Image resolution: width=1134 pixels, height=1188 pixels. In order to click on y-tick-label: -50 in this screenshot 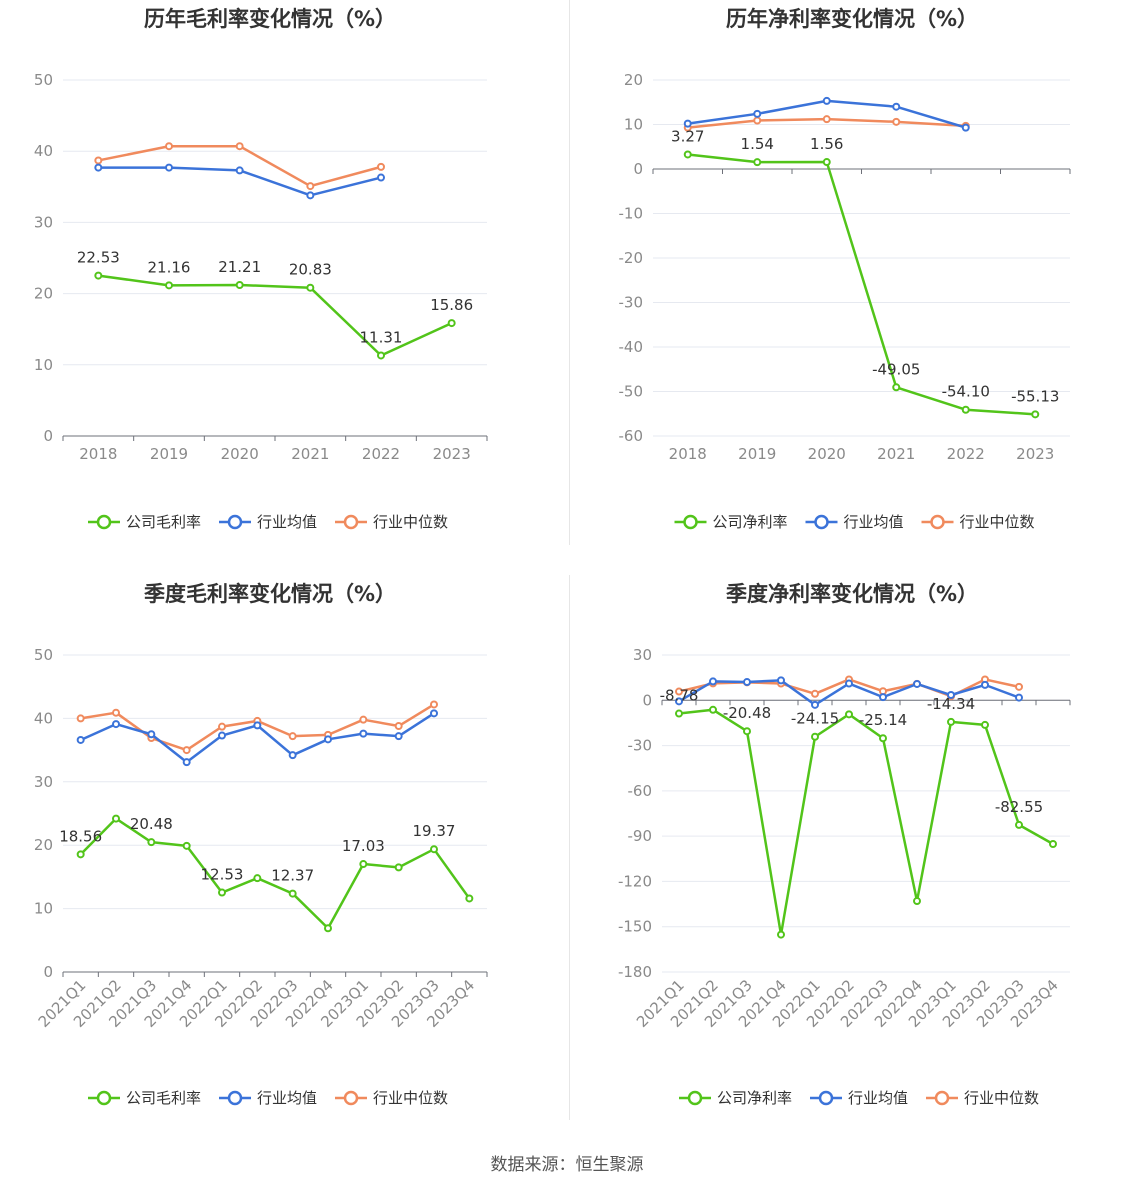, I will do `click(631, 392)`.